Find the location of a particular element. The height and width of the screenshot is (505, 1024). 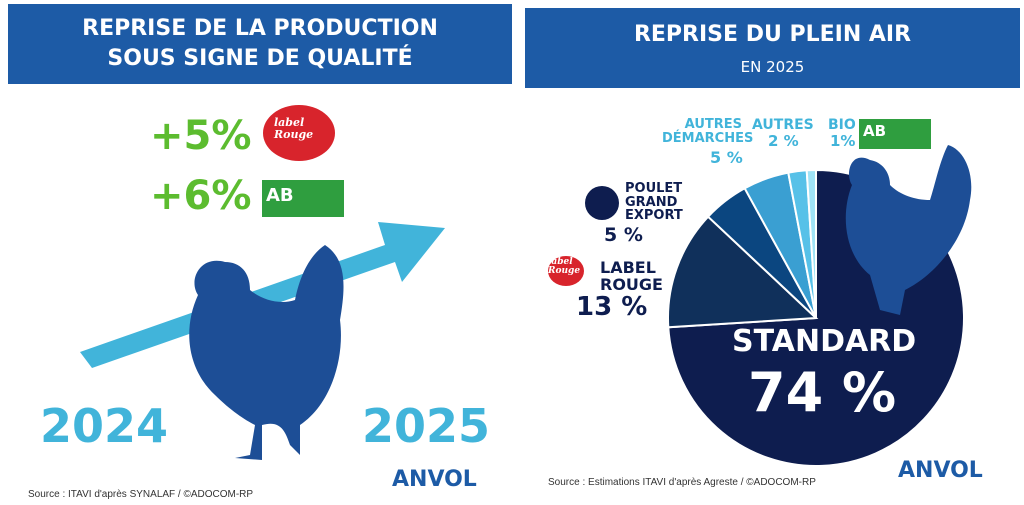

slice-label: AUTRES is located at coordinates (783, 125).